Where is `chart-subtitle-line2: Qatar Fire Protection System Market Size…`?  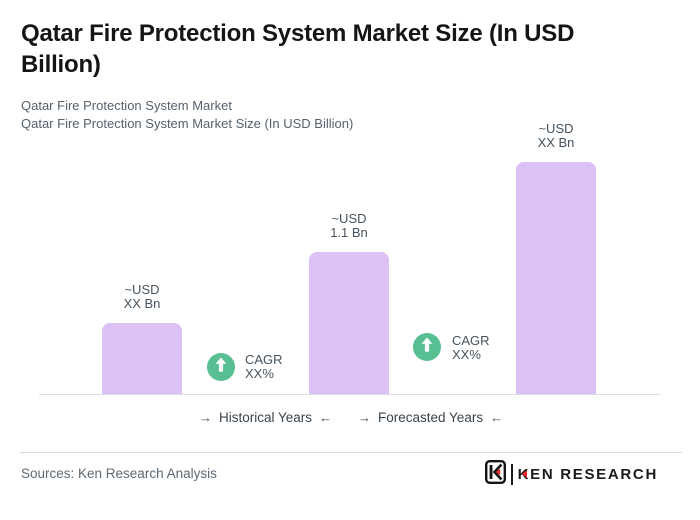
chart-subtitle-line2: Qatar Fire Protection System Market Size… is located at coordinates (187, 123).